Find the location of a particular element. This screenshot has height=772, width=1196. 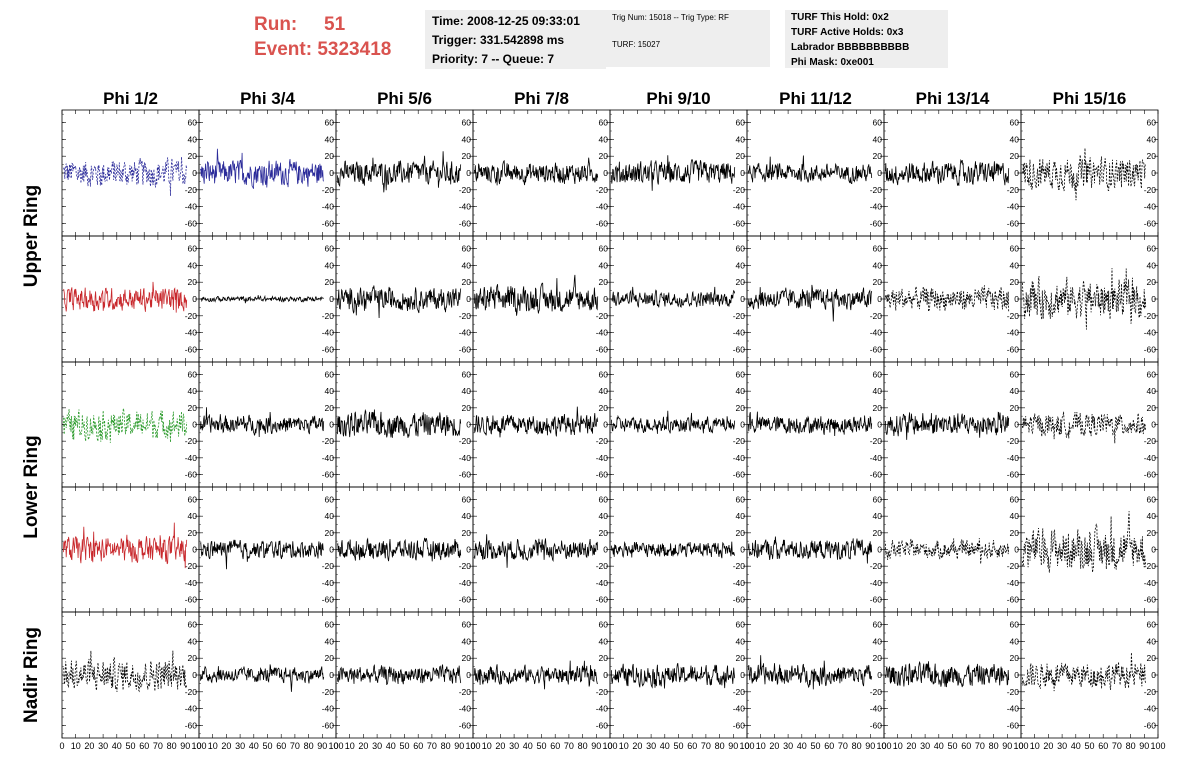

x-tick-label: 70 is located at coordinates (158, 746).